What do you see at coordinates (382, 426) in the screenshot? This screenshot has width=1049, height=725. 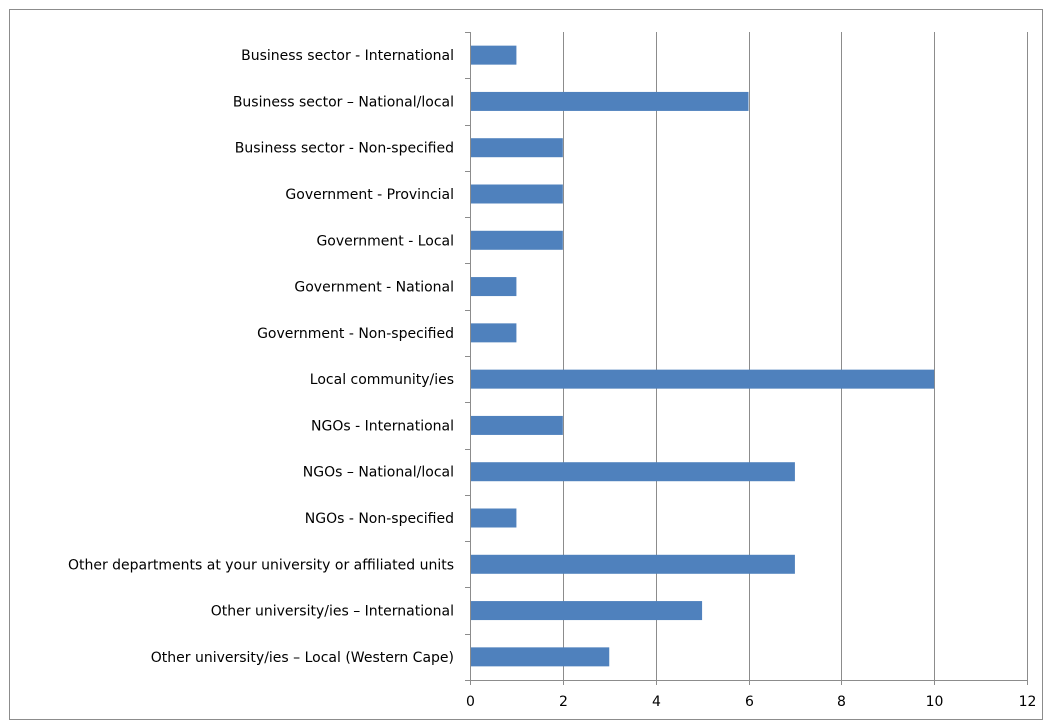 I see `category-label: NGOs - International` at bounding box center [382, 426].